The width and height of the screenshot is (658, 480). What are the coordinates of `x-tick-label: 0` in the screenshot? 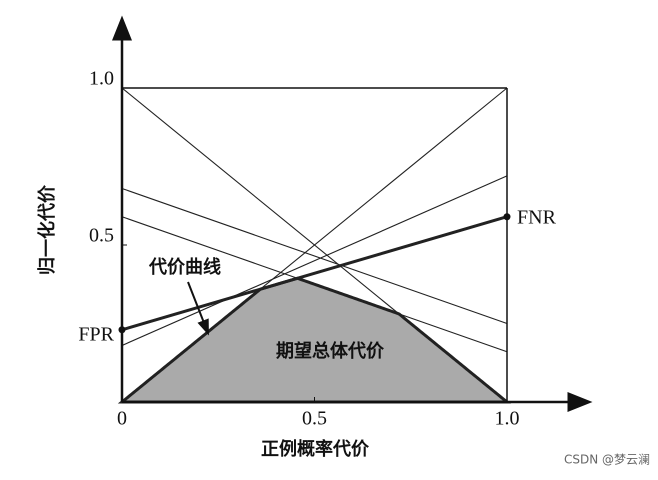 It's located at (122, 419).